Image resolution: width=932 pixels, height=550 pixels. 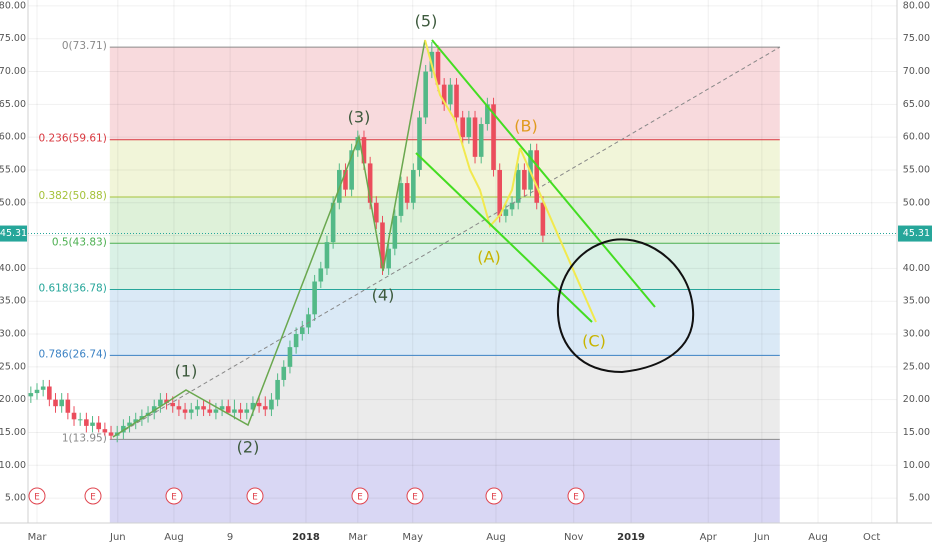 What do you see at coordinates (412, 537) in the screenshot?
I see `x-tick-label: May` at bounding box center [412, 537].